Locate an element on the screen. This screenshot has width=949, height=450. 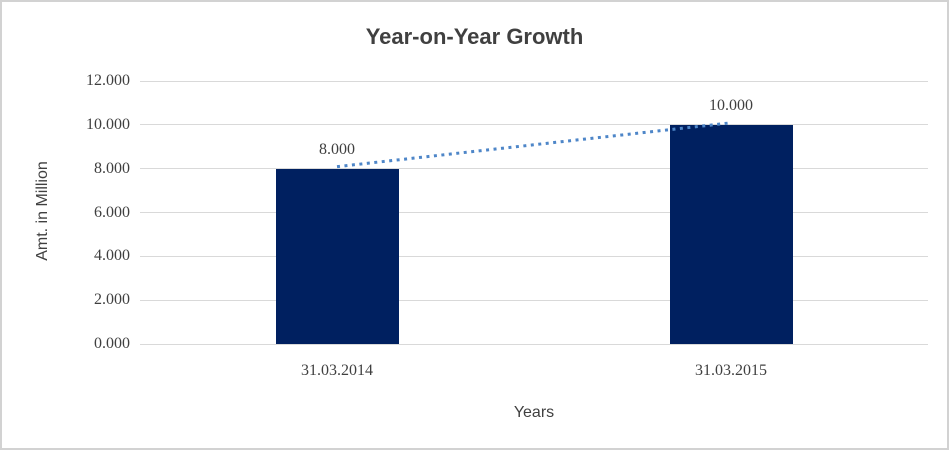
chart-title: Year-on-Year Growth is located at coordinates (474, 36).